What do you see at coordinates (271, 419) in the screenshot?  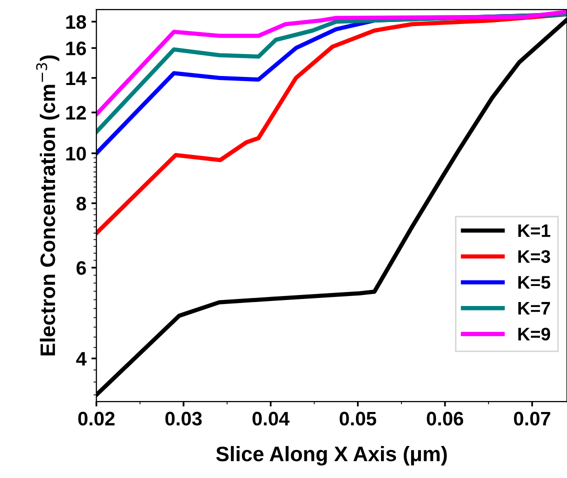 I see `x-tick-label: 0.04` at bounding box center [271, 419].